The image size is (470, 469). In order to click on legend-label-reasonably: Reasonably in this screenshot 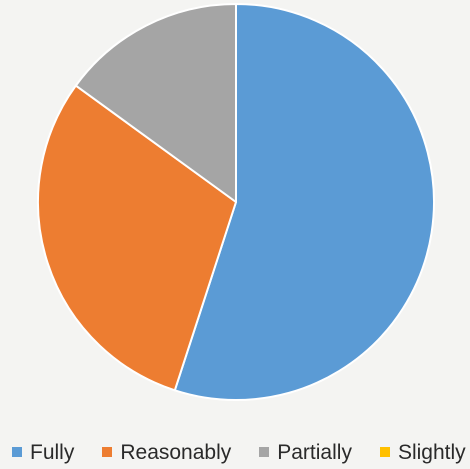, I will do `click(176, 452)`.